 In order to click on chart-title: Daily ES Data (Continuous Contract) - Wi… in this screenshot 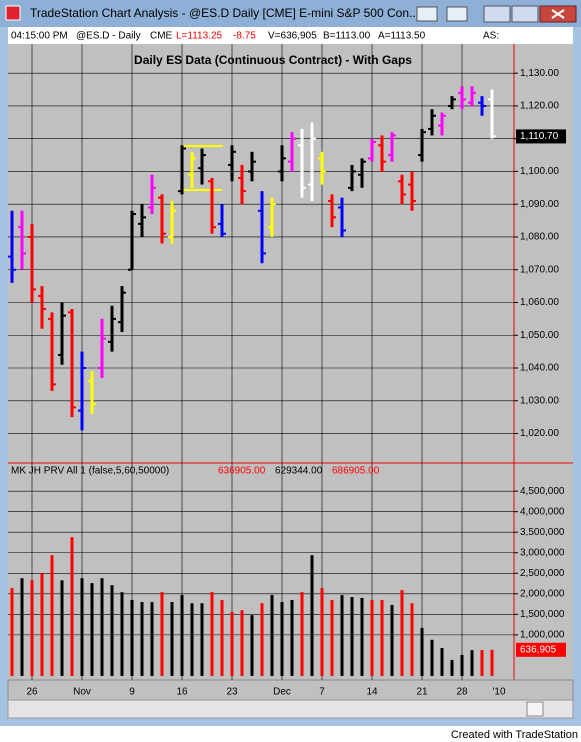, I will do `click(273, 60)`.